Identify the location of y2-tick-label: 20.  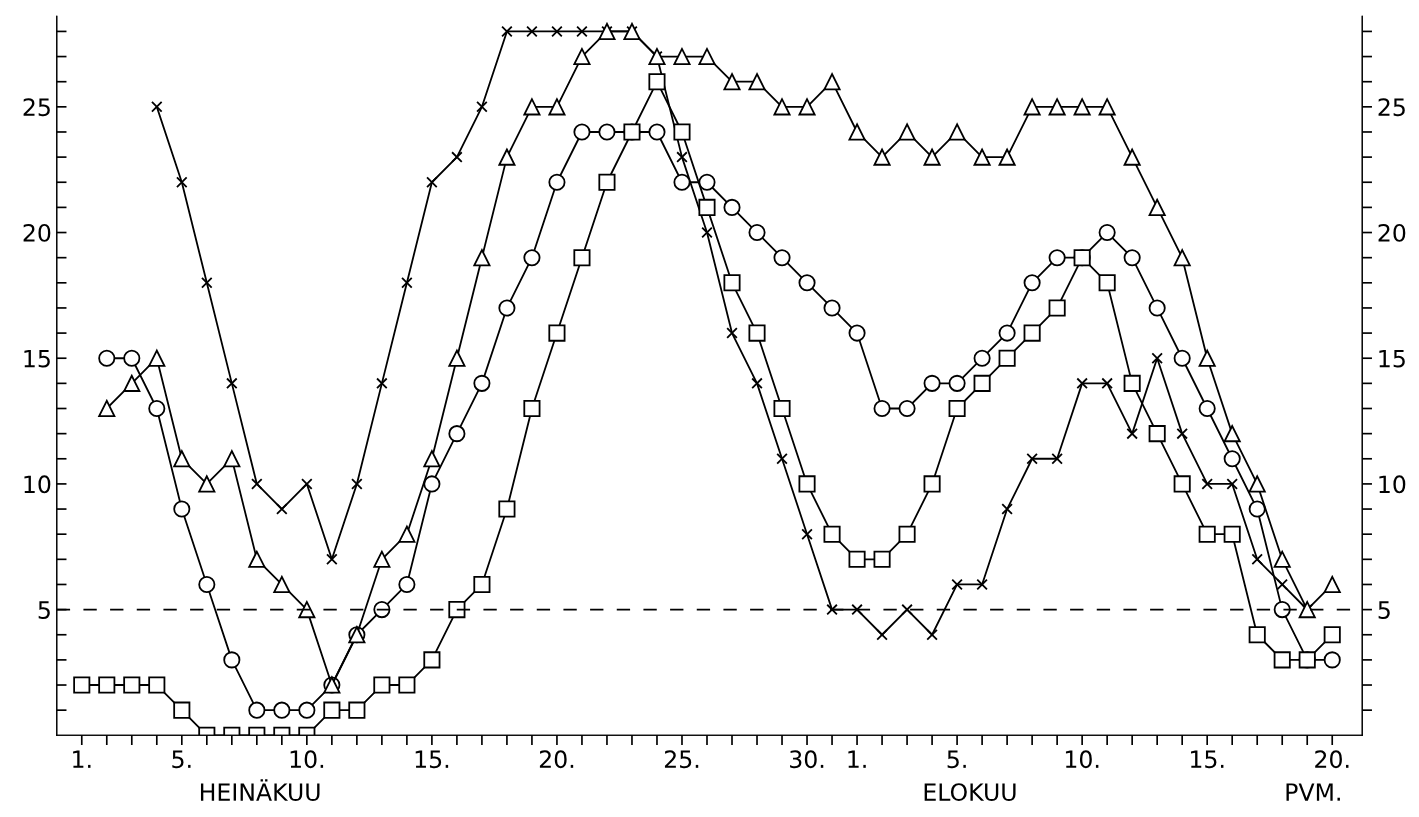
(1392, 232).